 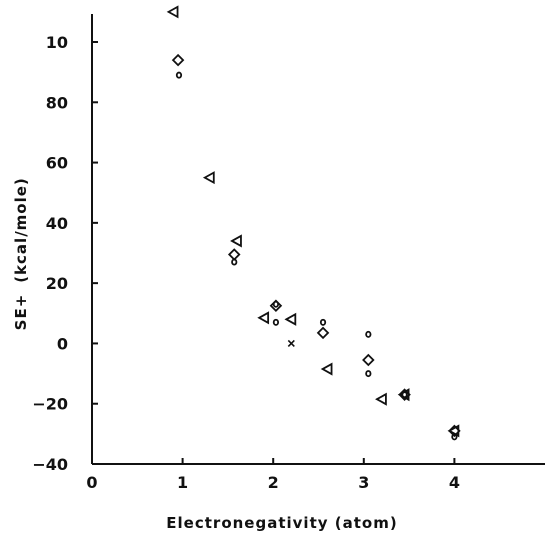 I want to click on cross-marker, so click(x=291, y=343).